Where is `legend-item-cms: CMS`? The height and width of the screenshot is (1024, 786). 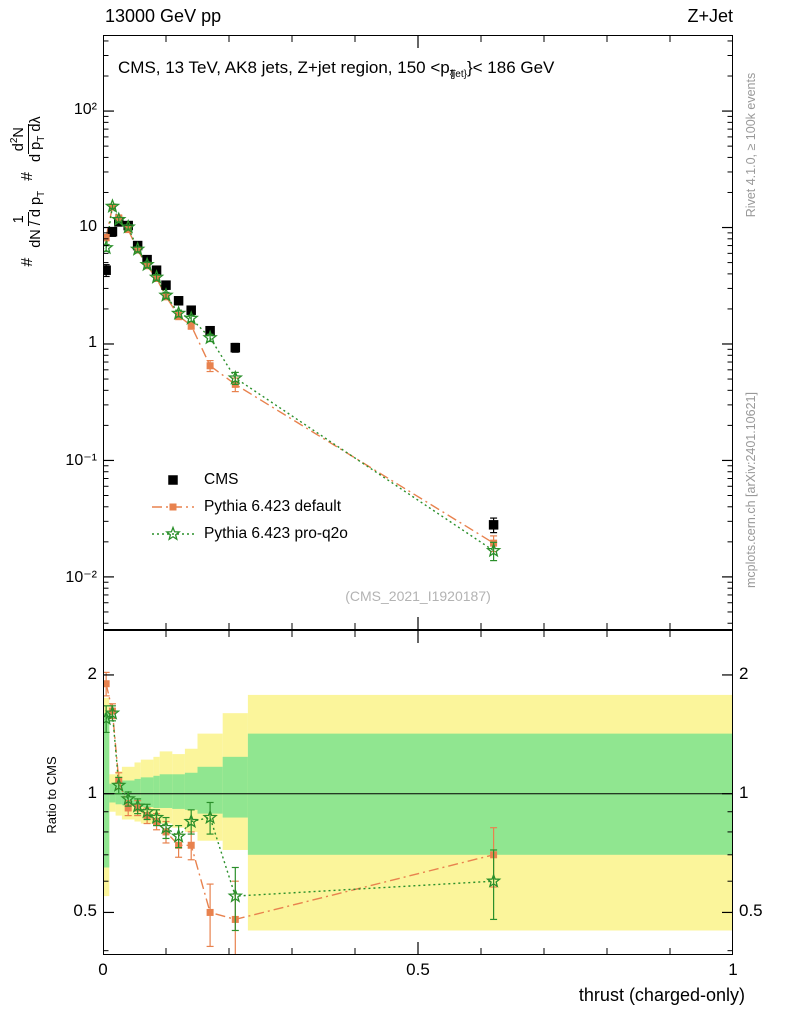 legend-item-cms: CMS is located at coordinates (249, 479).